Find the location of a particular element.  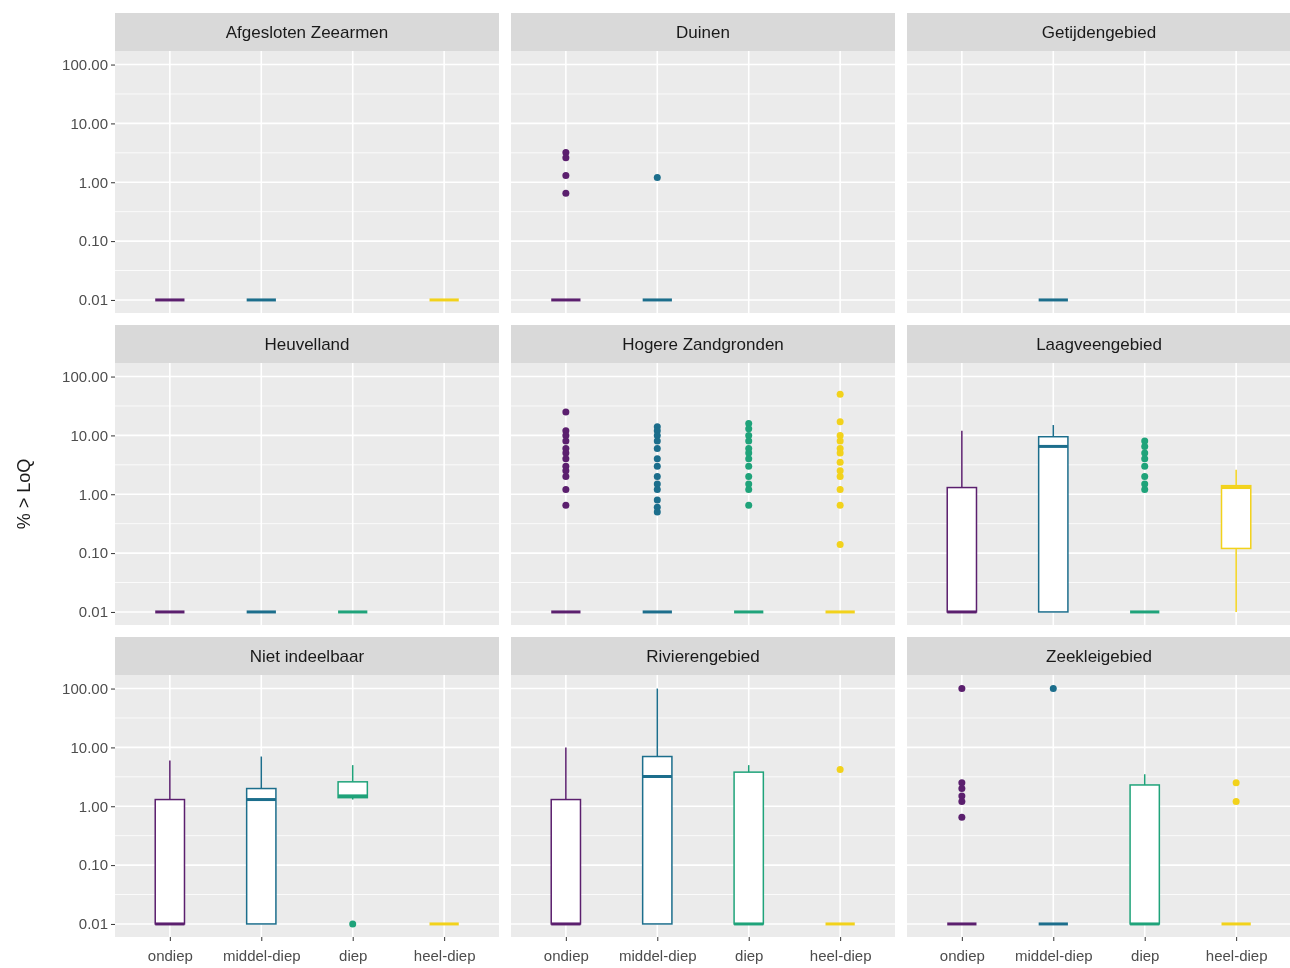

chart-title: Zeekleigebied is located at coordinates (1099, 656).